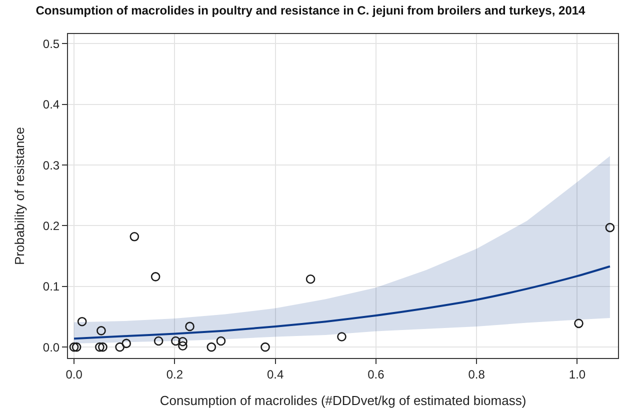  What do you see at coordinates (51, 43) in the screenshot?
I see `y-tick-label: 0.5` at bounding box center [51, 43].